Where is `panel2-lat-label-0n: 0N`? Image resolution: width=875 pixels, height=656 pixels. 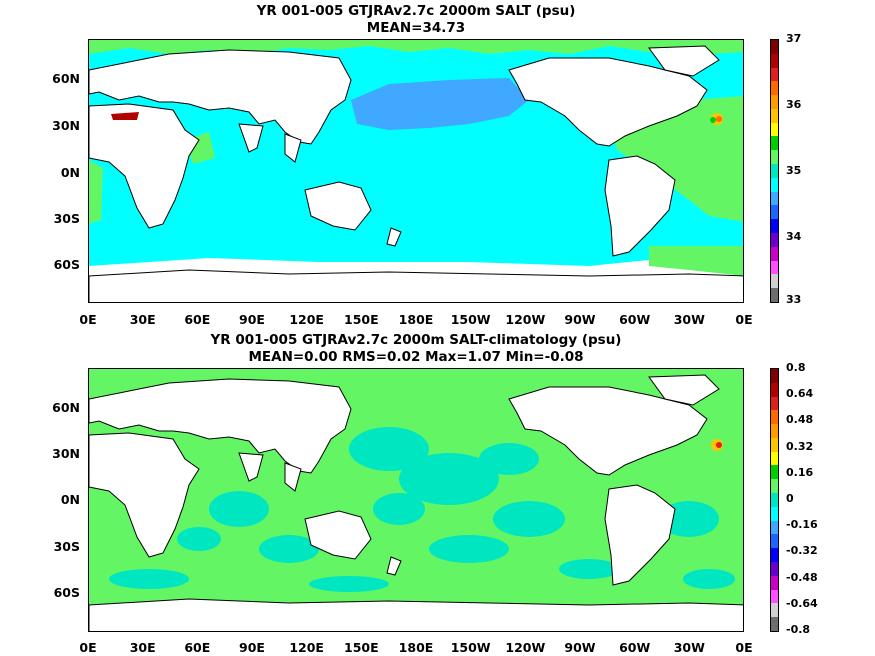
panel2-lat-label-0n: 0N is located at coordinates (70, 499).